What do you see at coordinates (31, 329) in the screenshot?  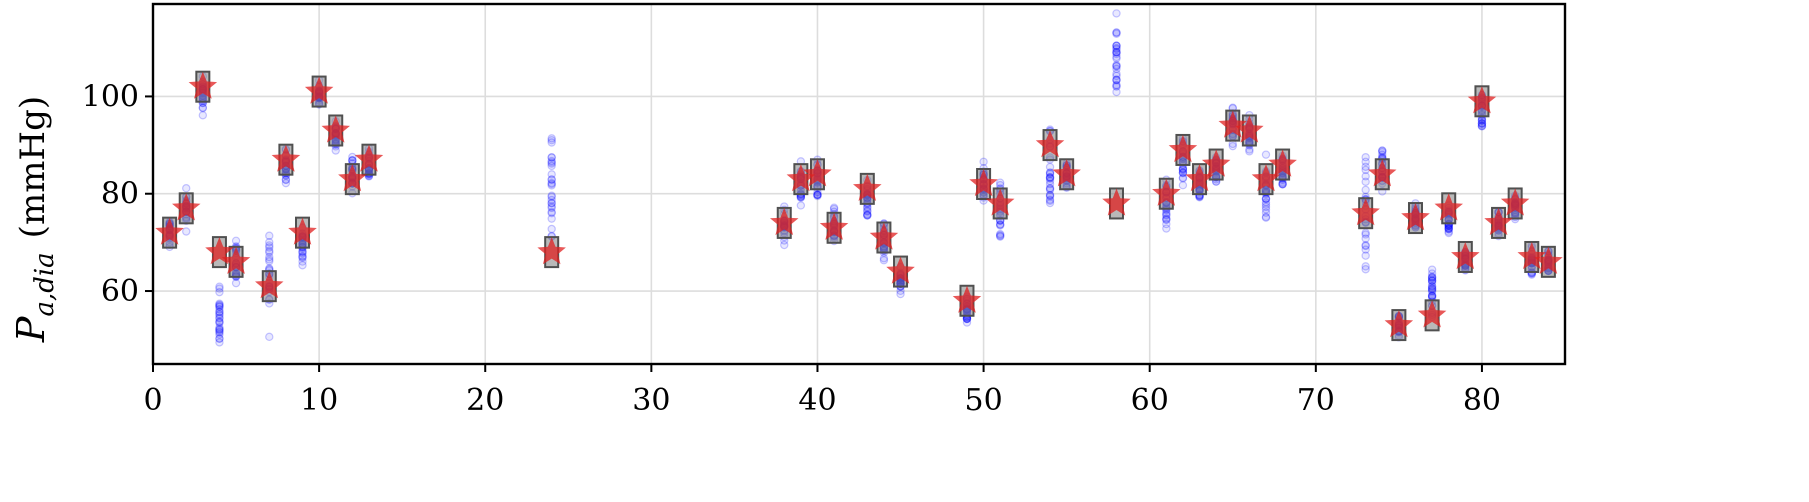 I see `y-axis-label-symbol: P` at bounding box center [31, 329].